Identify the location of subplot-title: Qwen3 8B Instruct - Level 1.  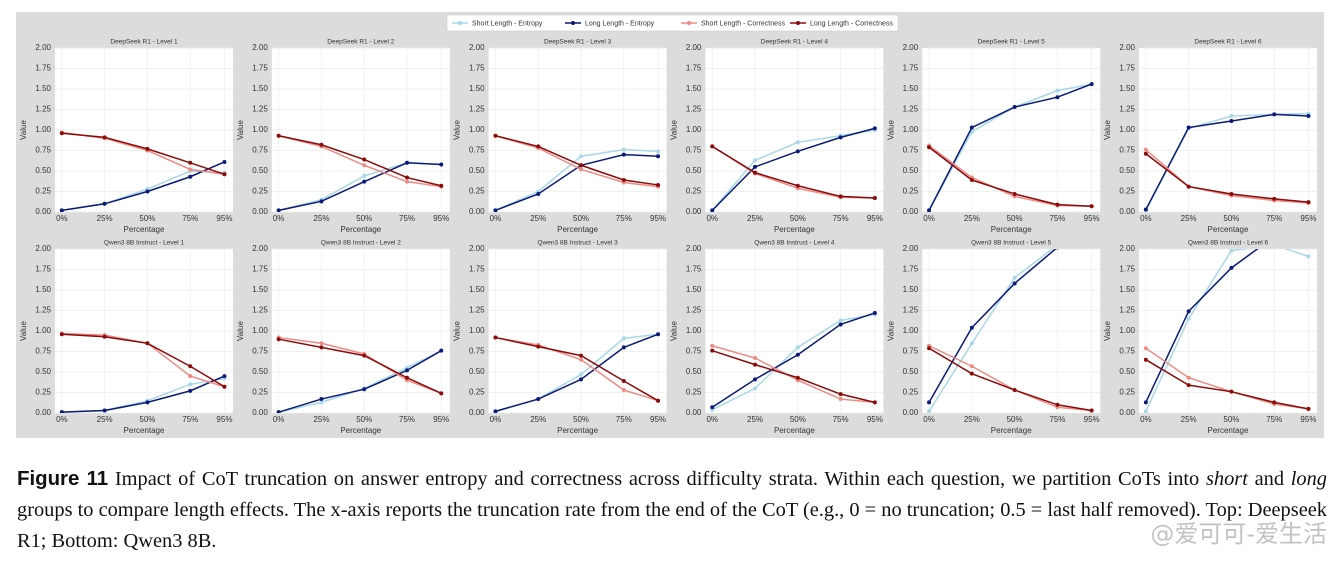
(144, 243).